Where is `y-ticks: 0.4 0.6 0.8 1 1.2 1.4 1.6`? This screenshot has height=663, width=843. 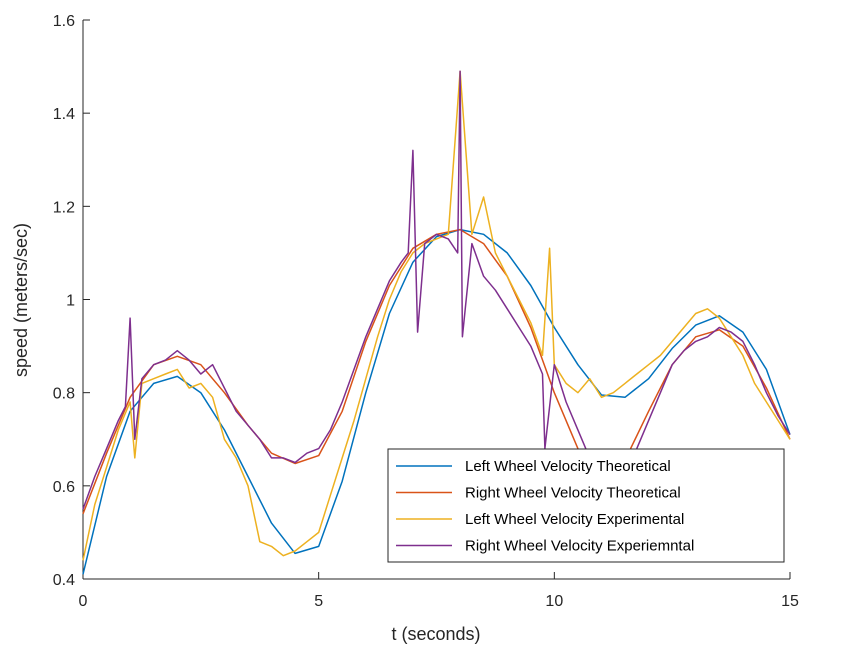 y-ticks: 0.4 0.6 0.8 1 1.2 1.4 1.6 is located at coordinates (71, 301).